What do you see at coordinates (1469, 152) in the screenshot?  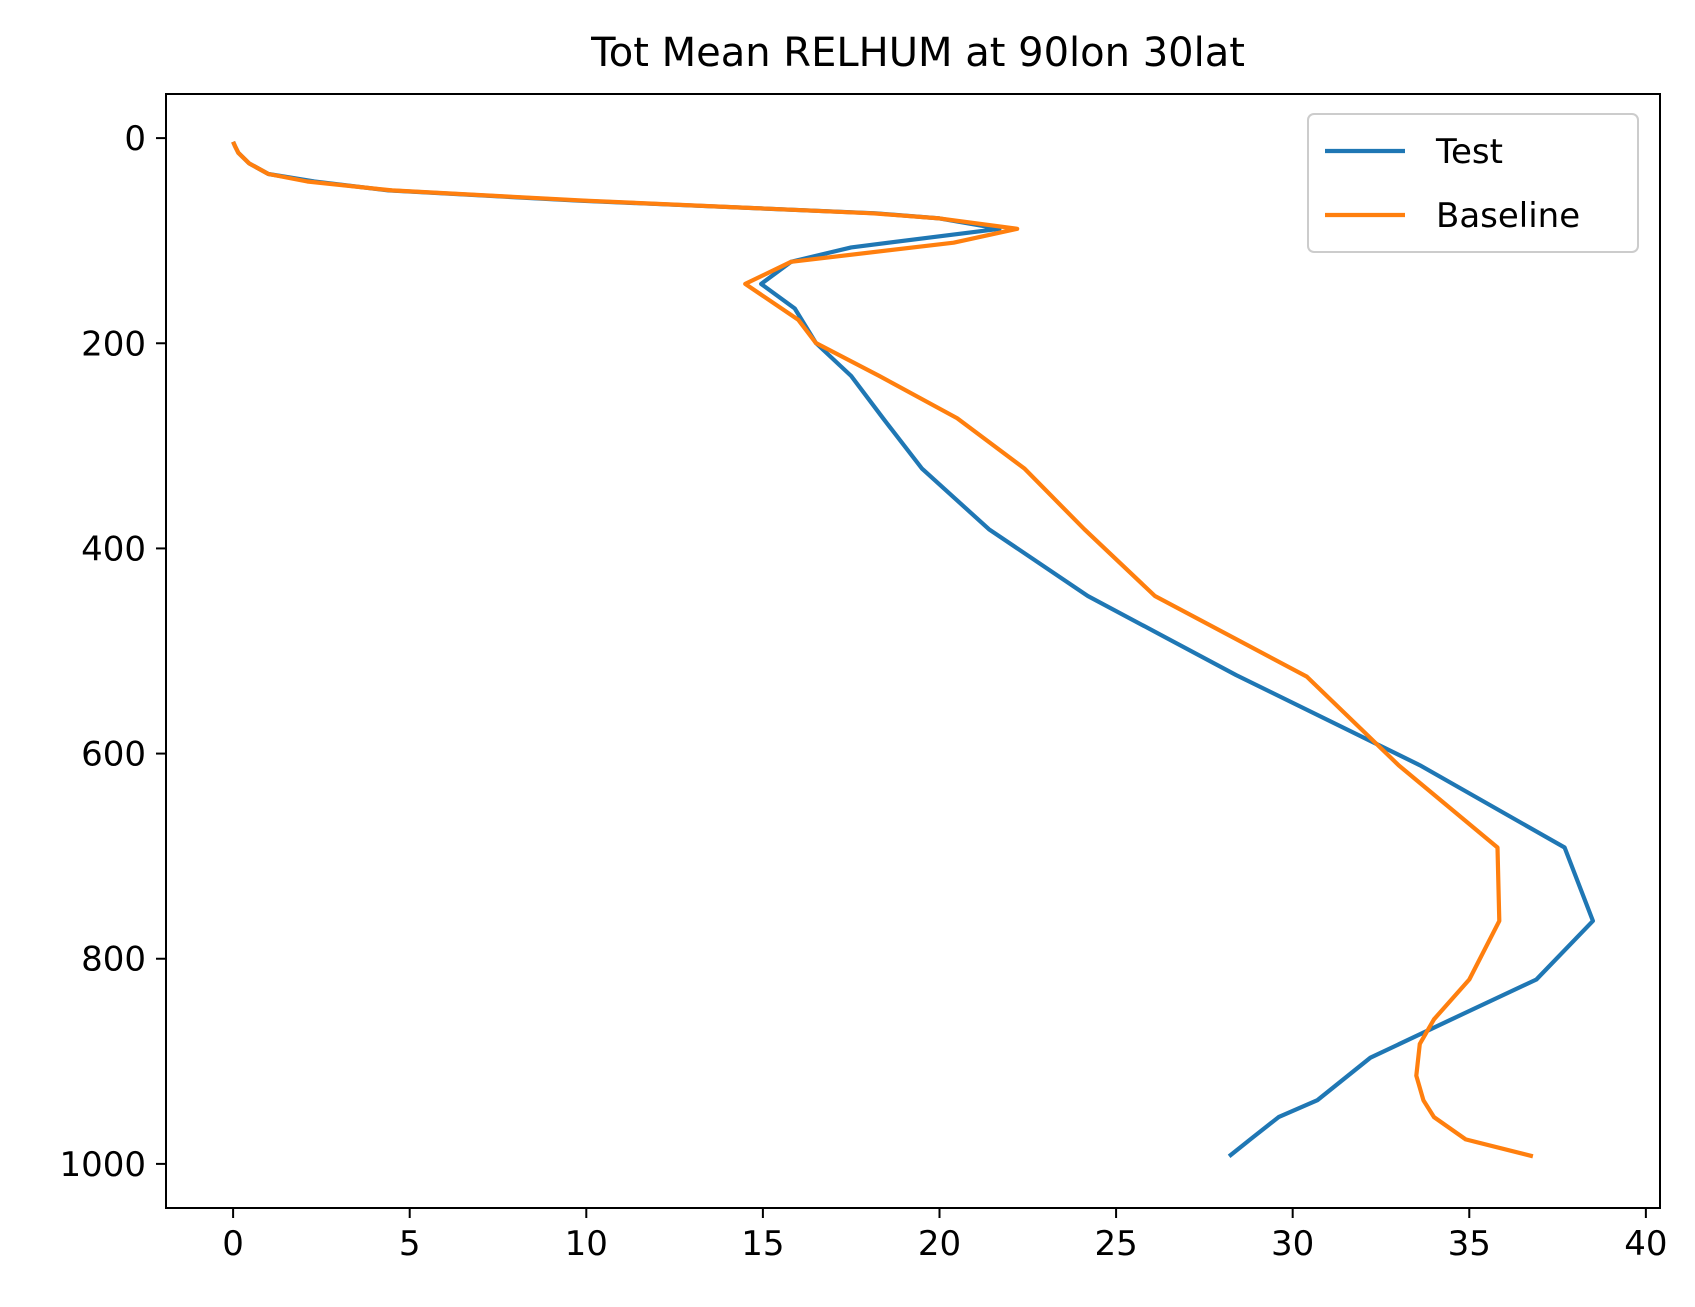 I see `legend-label-test: Test` at bounding box center [1469, 152].